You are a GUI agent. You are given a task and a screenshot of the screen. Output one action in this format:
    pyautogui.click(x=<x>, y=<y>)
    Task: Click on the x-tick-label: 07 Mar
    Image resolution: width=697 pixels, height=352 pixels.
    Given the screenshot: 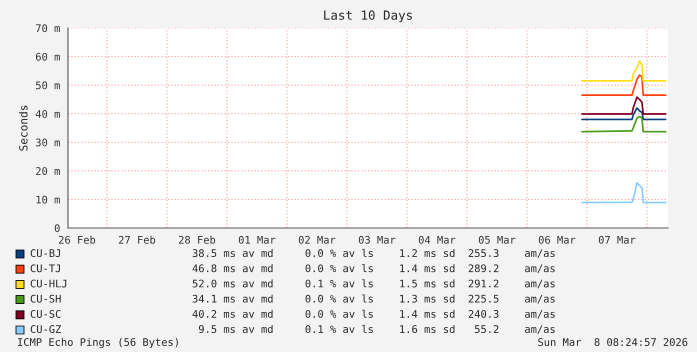 What is the action you would take?
    pyautogui.click(x=617, y=240)
    